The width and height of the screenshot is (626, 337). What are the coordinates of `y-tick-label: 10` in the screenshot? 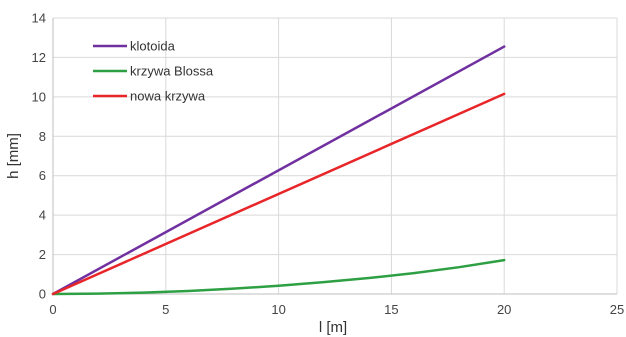 It's located at (39, 96).